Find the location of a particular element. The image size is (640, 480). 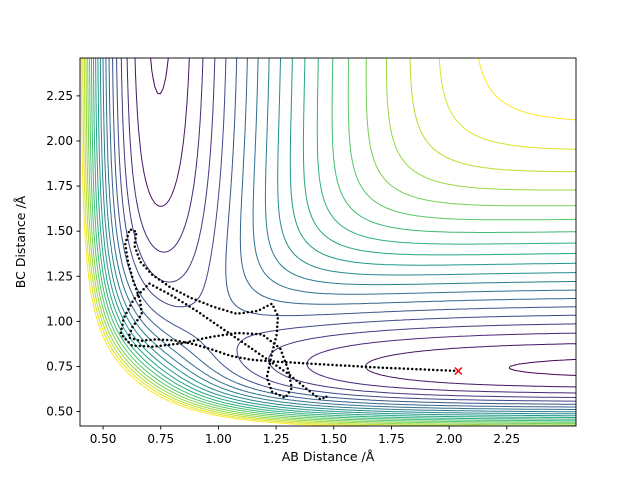

y-tick-label: 1.25 is located at coordinates (59, 276).